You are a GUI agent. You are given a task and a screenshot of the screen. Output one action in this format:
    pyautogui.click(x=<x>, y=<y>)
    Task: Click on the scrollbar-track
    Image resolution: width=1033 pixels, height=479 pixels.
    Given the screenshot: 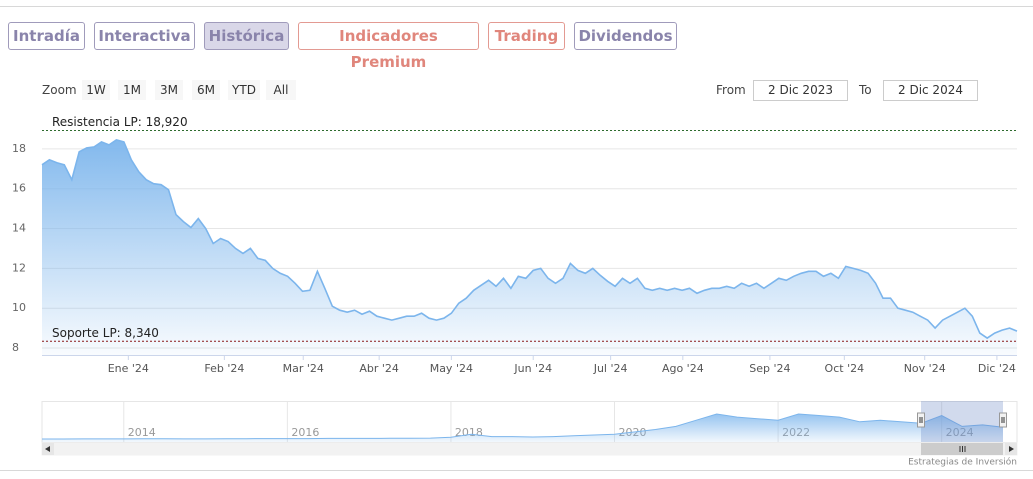 What is the action you would take?
    pyautogui.click(x=529, y=449)
    